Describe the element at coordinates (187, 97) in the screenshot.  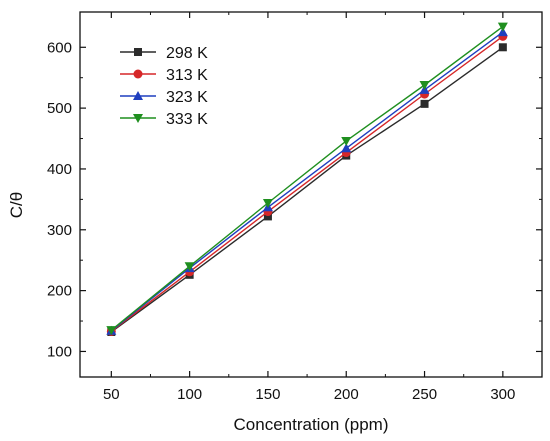
I see `legend-label: 323 K` at that location.